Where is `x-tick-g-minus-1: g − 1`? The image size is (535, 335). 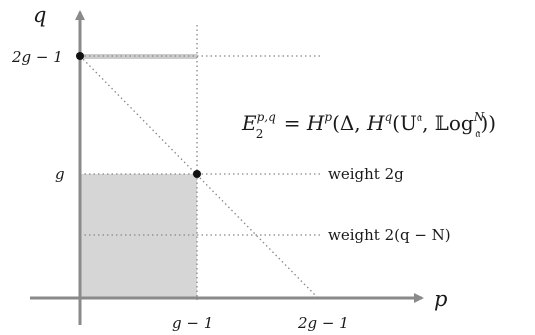
x-tick-g-minus-1: g − 1 is located at coordinates (192, 323).